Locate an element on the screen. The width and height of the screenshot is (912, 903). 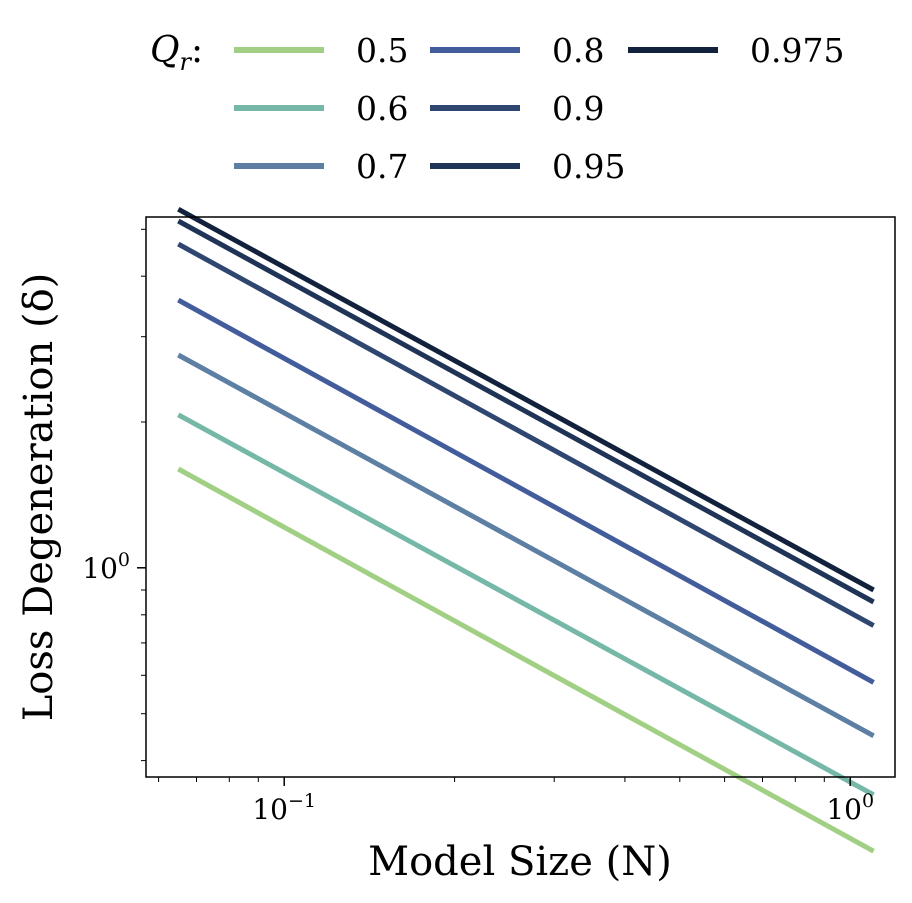
legend-title: Qr: is located at coordinates (176, 53).